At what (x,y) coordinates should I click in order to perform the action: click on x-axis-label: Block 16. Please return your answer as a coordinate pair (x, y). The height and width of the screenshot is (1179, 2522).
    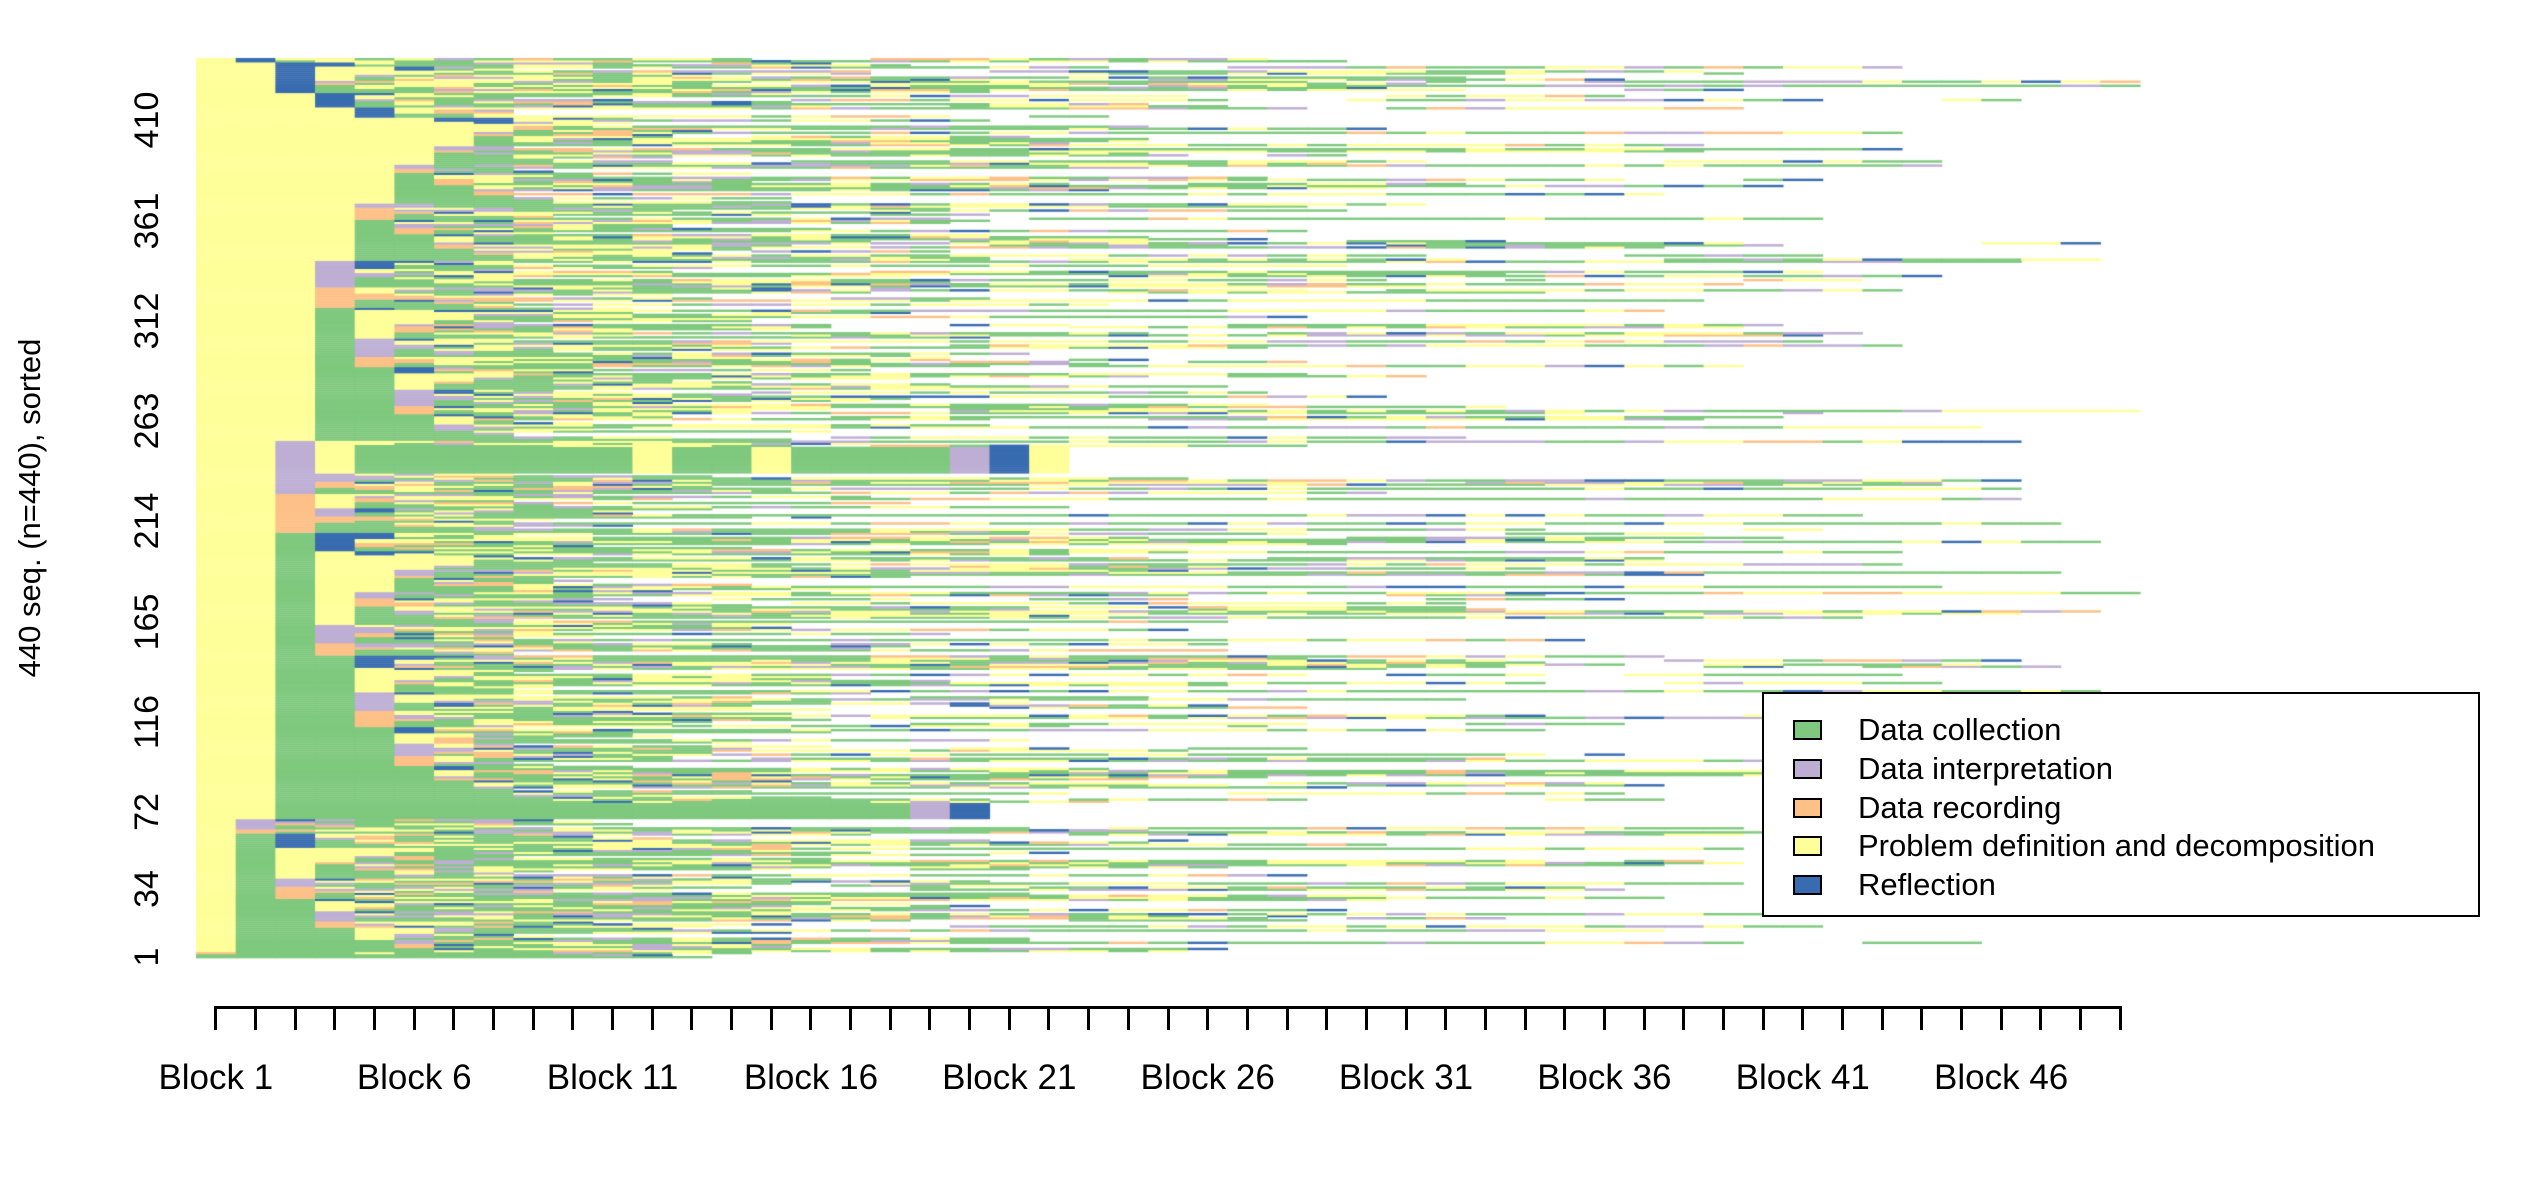
    Looking at the image, I should click on (811, 1077).